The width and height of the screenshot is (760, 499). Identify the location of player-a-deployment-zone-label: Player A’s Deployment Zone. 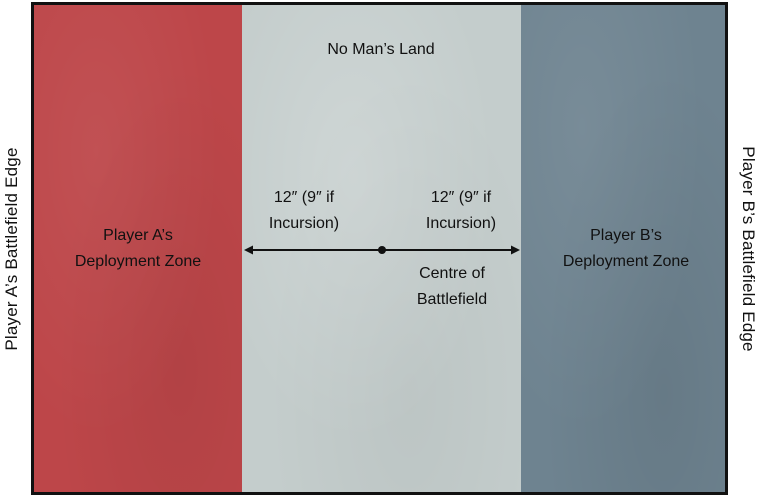
(138, 249).